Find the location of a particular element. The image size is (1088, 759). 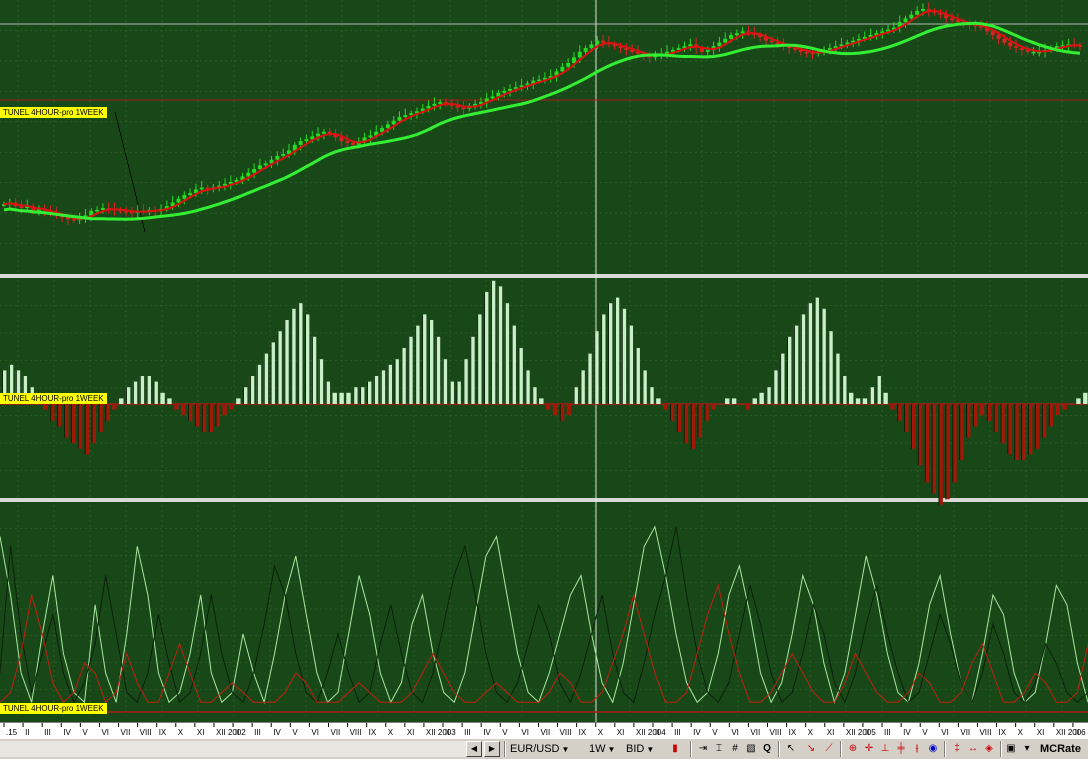

time-axis-label: VIII is located at coordinates (776, 732).